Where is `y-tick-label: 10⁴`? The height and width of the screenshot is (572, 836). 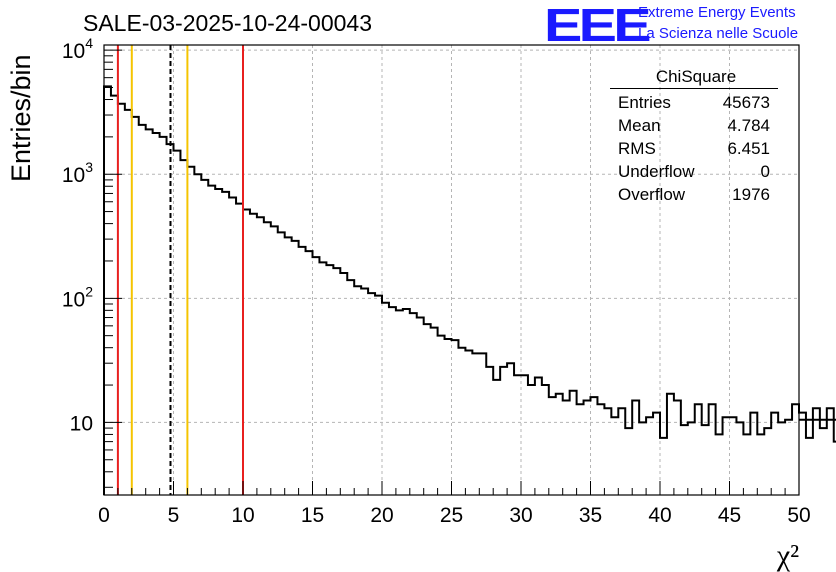
y-tick-label: 10⁴ is located at coordinates (77, 49).